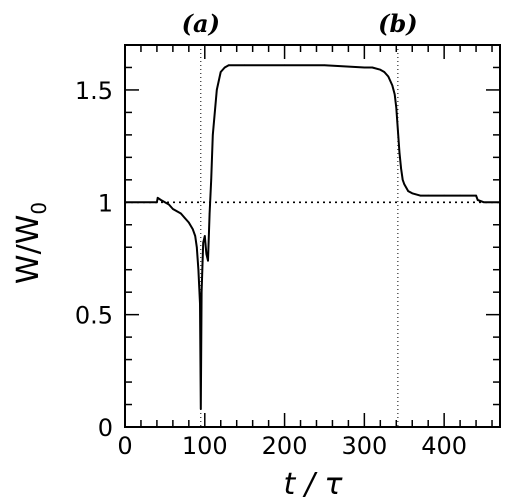 The image size is (510, 501). I want to click on x-tick-label: 200, so click(285, 446).